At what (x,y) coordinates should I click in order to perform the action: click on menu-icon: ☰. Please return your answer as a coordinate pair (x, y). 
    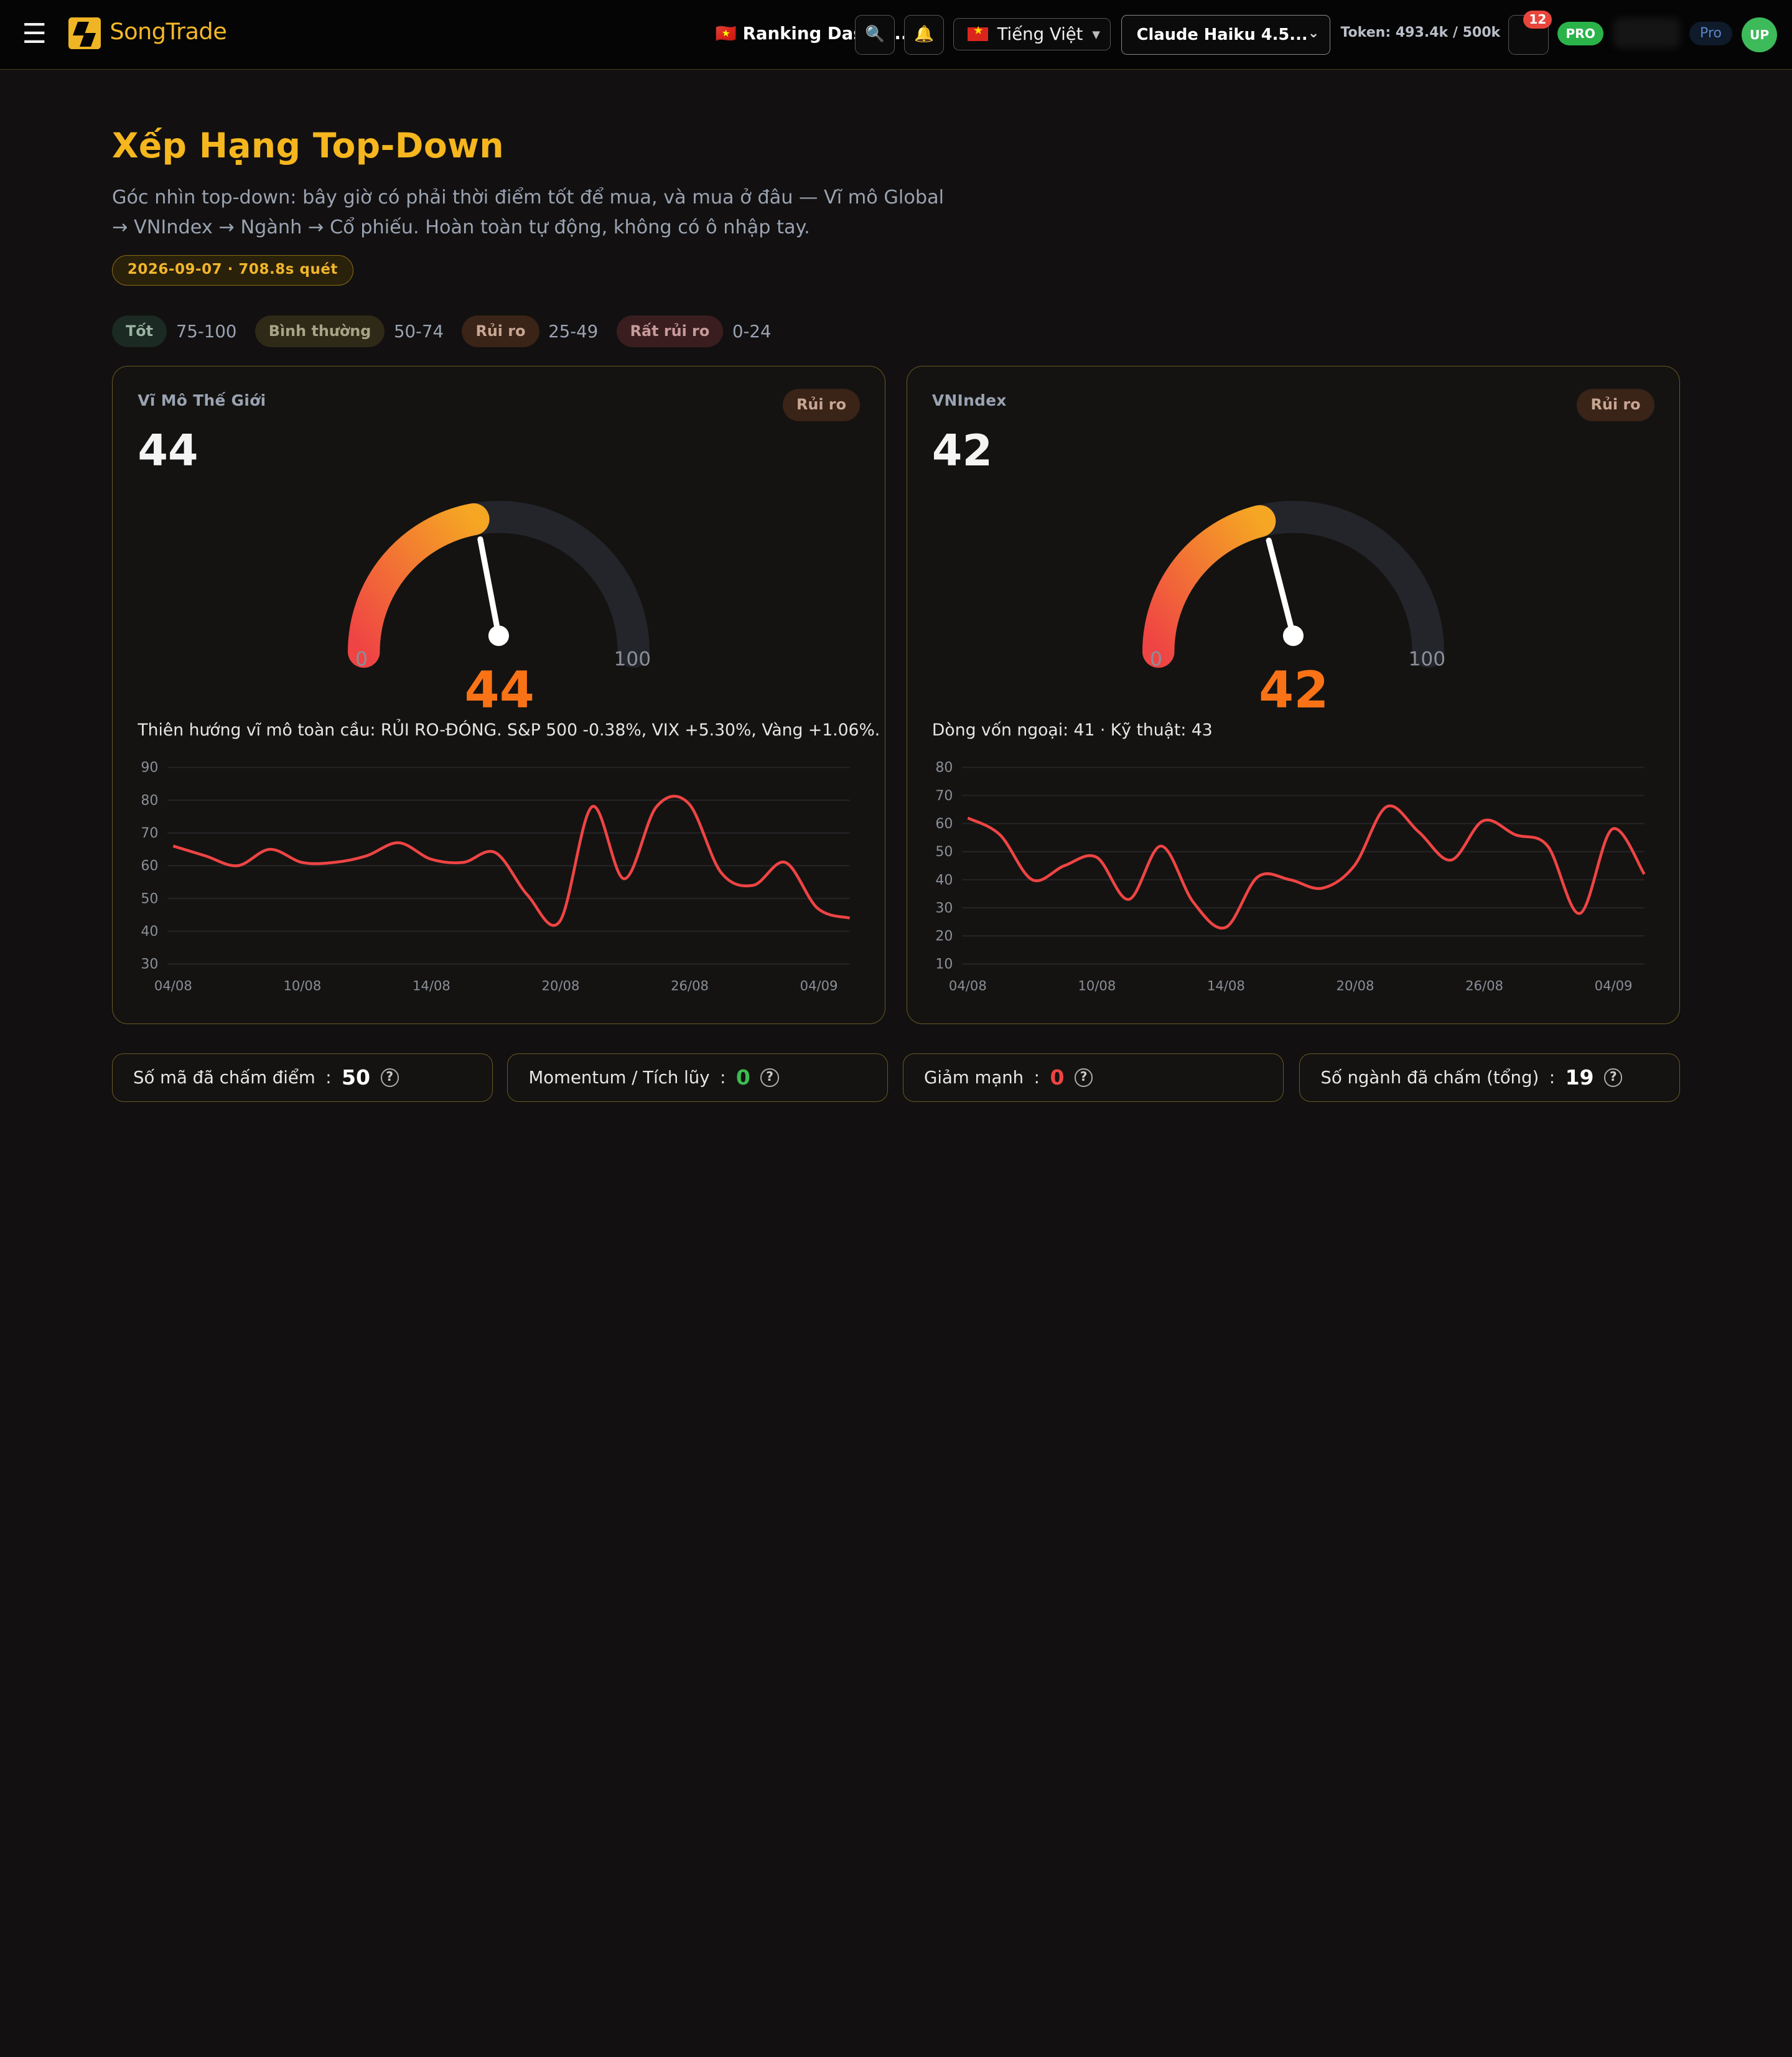
    Looking at the image, I should click on (35, 34).